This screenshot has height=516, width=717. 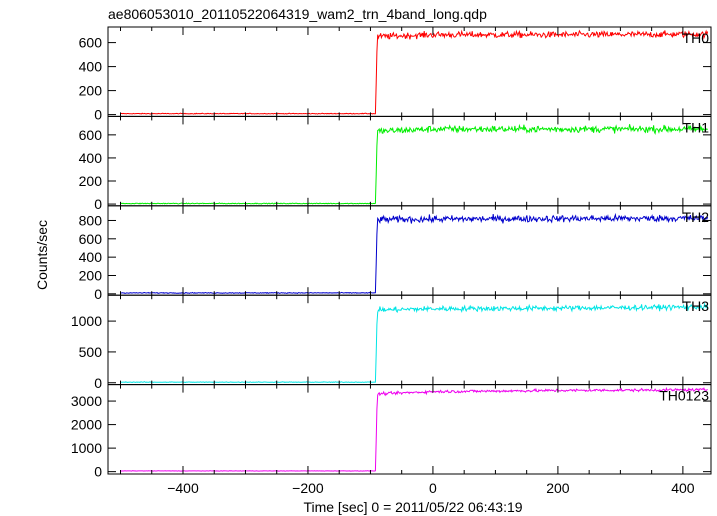 What do you see at coordinates (696, 217) in the screenshot?
I see `band-label-th2: TH2` at bounding box center [696, 217].